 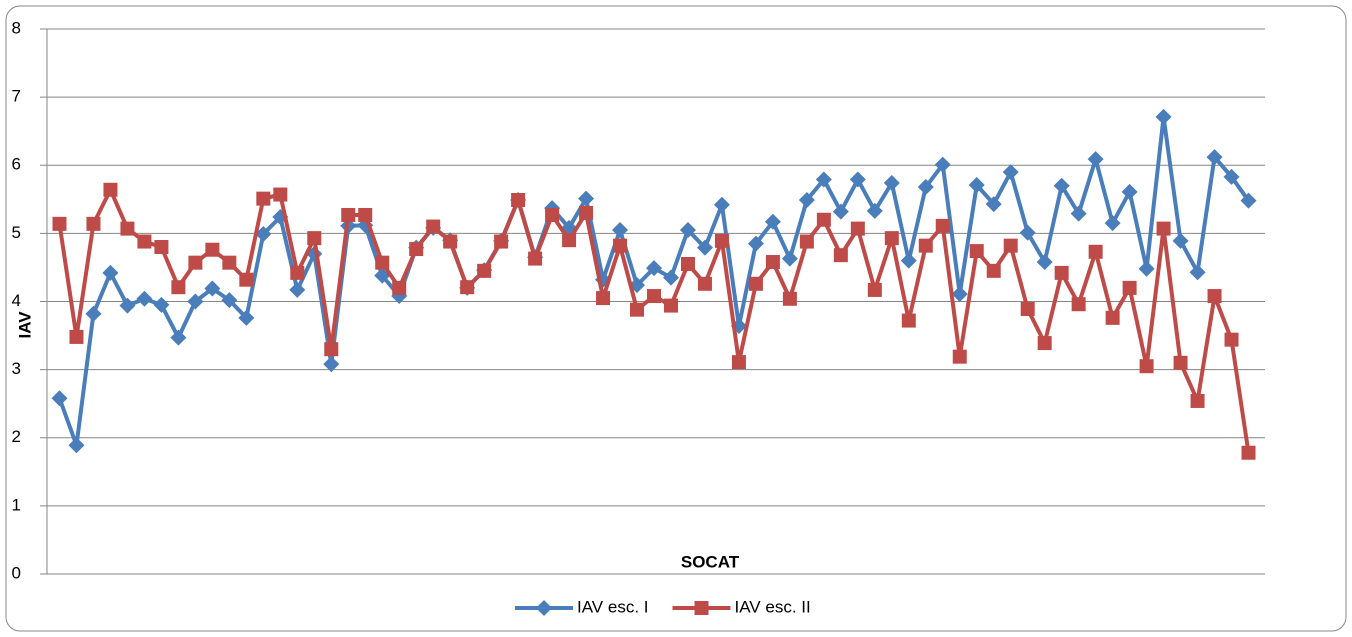 What do you see at coordinates (16, 300) in the screenshot?
I see `y-tick-label: 4` at bounding box center [16, 300].